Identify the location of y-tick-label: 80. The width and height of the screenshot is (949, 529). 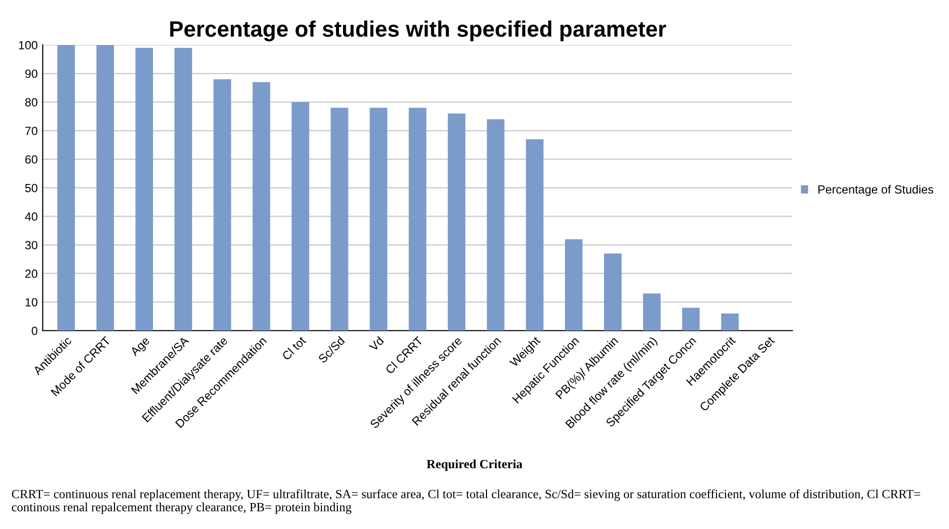
(31, 102).